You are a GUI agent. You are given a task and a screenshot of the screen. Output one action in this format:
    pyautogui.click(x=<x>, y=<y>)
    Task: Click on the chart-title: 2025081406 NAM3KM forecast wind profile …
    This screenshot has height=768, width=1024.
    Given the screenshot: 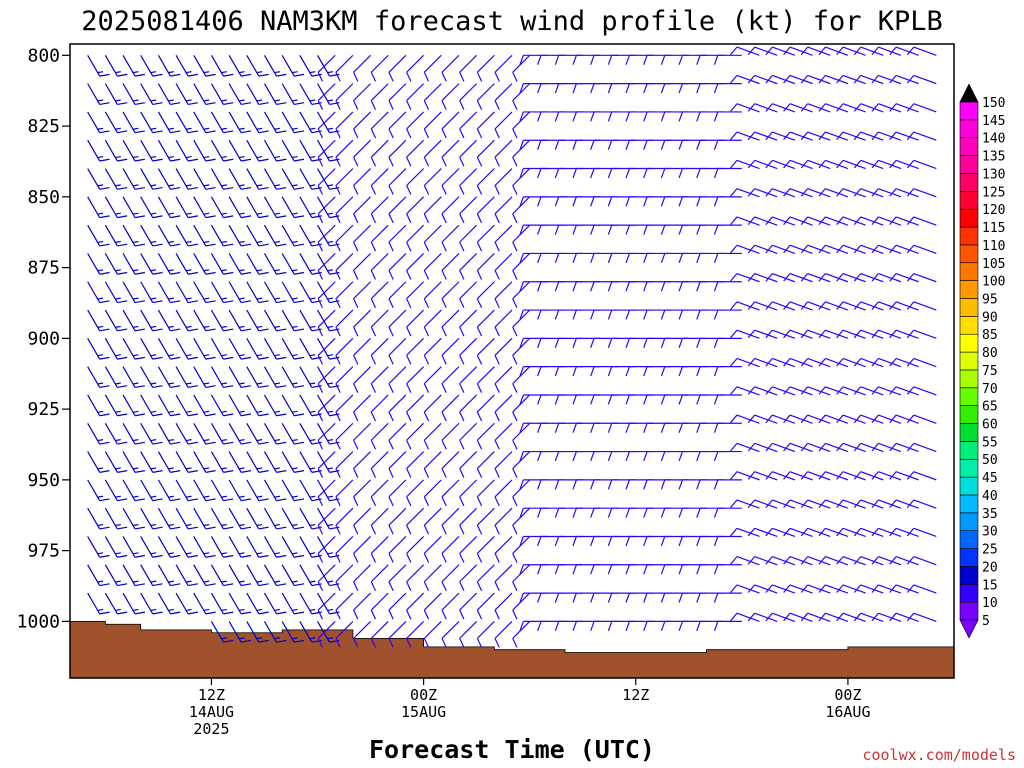 What is the action you would take?
    pyautogui.click(x=512, y=21)
    